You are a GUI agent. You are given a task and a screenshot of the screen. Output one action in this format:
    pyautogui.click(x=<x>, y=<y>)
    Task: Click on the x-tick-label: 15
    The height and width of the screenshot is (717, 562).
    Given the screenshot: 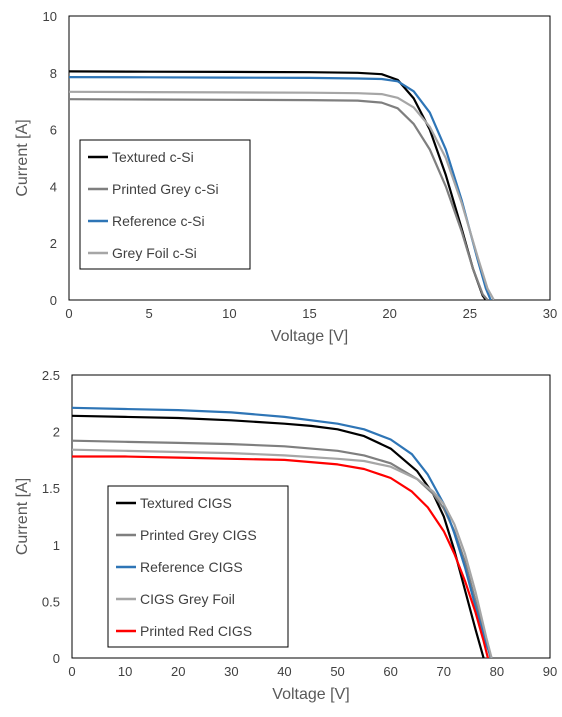 What is the action you would take?
    pyautogui.click(x=309, y=313)
    